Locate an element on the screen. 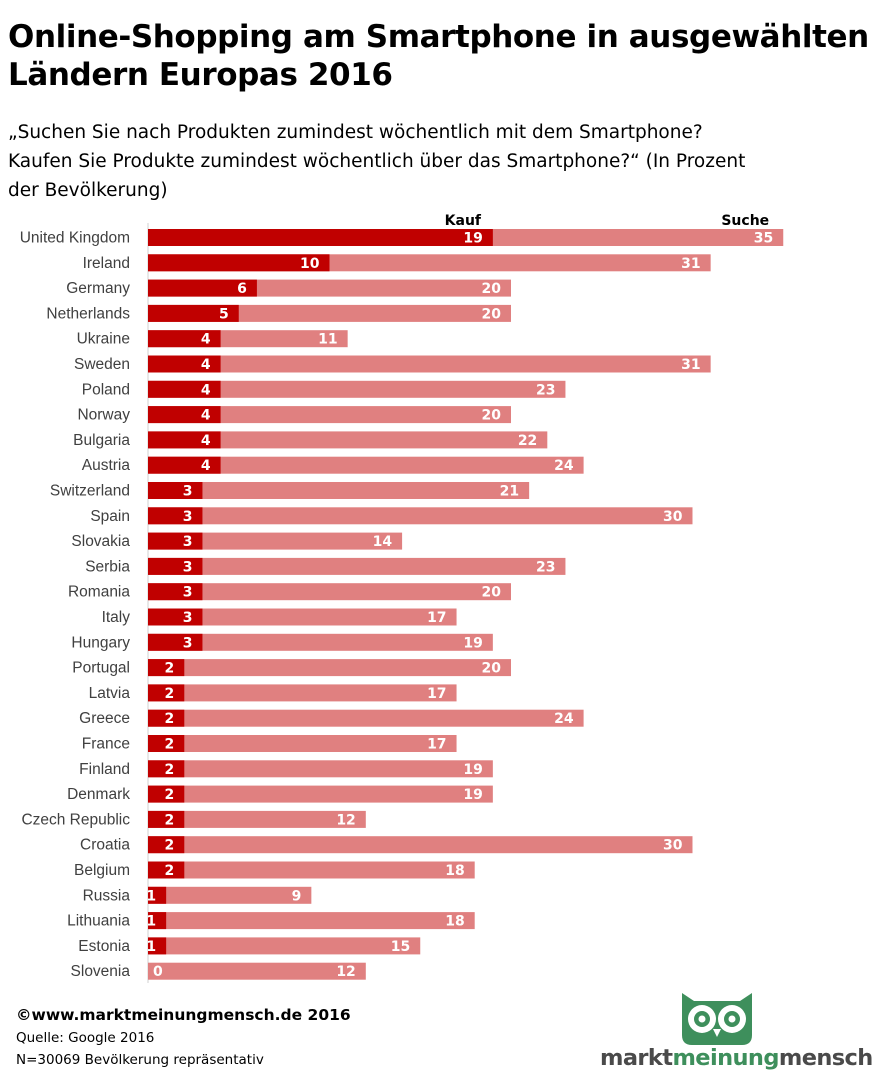 Image resolution: width=885 pixels, height=1083 pixels. category-label: Russia is located at coordinates (107, 895).